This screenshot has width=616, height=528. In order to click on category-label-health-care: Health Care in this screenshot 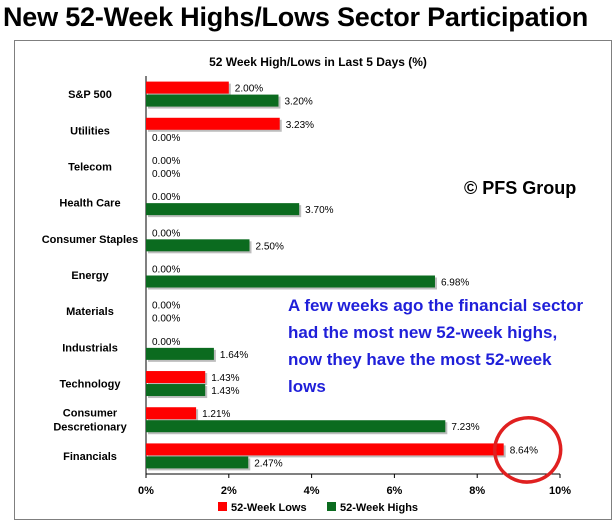, I will do `click(89, 204)`.